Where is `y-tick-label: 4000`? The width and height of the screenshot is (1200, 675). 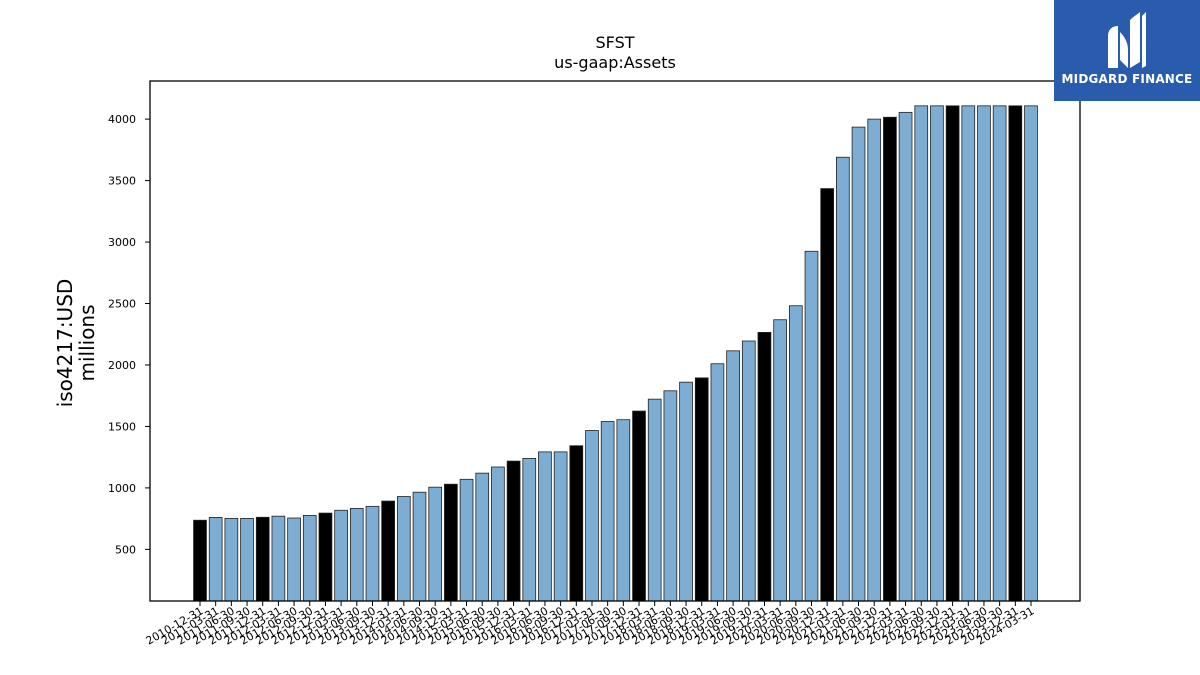 y-tick-label: 4000 is located at coordinates (122, 119).